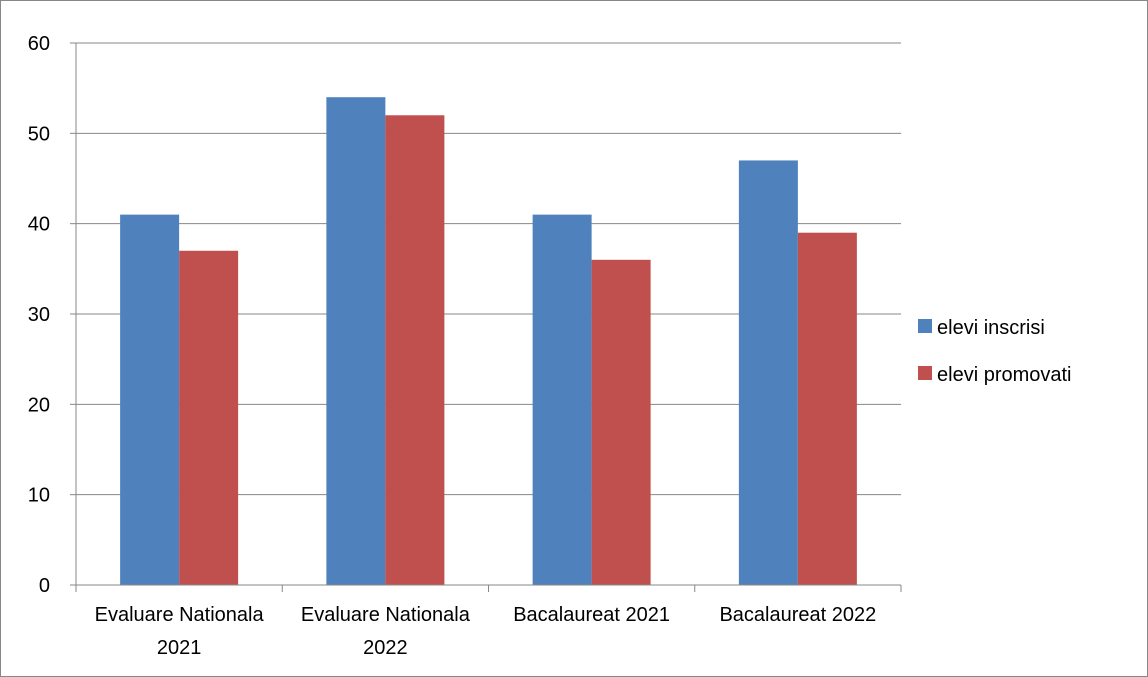 The image size is (1148, 677). What do you see at coordinates (39, 405) in the screenshot?
I see `y-tick-label: 20` at bounding box center [39, 405].